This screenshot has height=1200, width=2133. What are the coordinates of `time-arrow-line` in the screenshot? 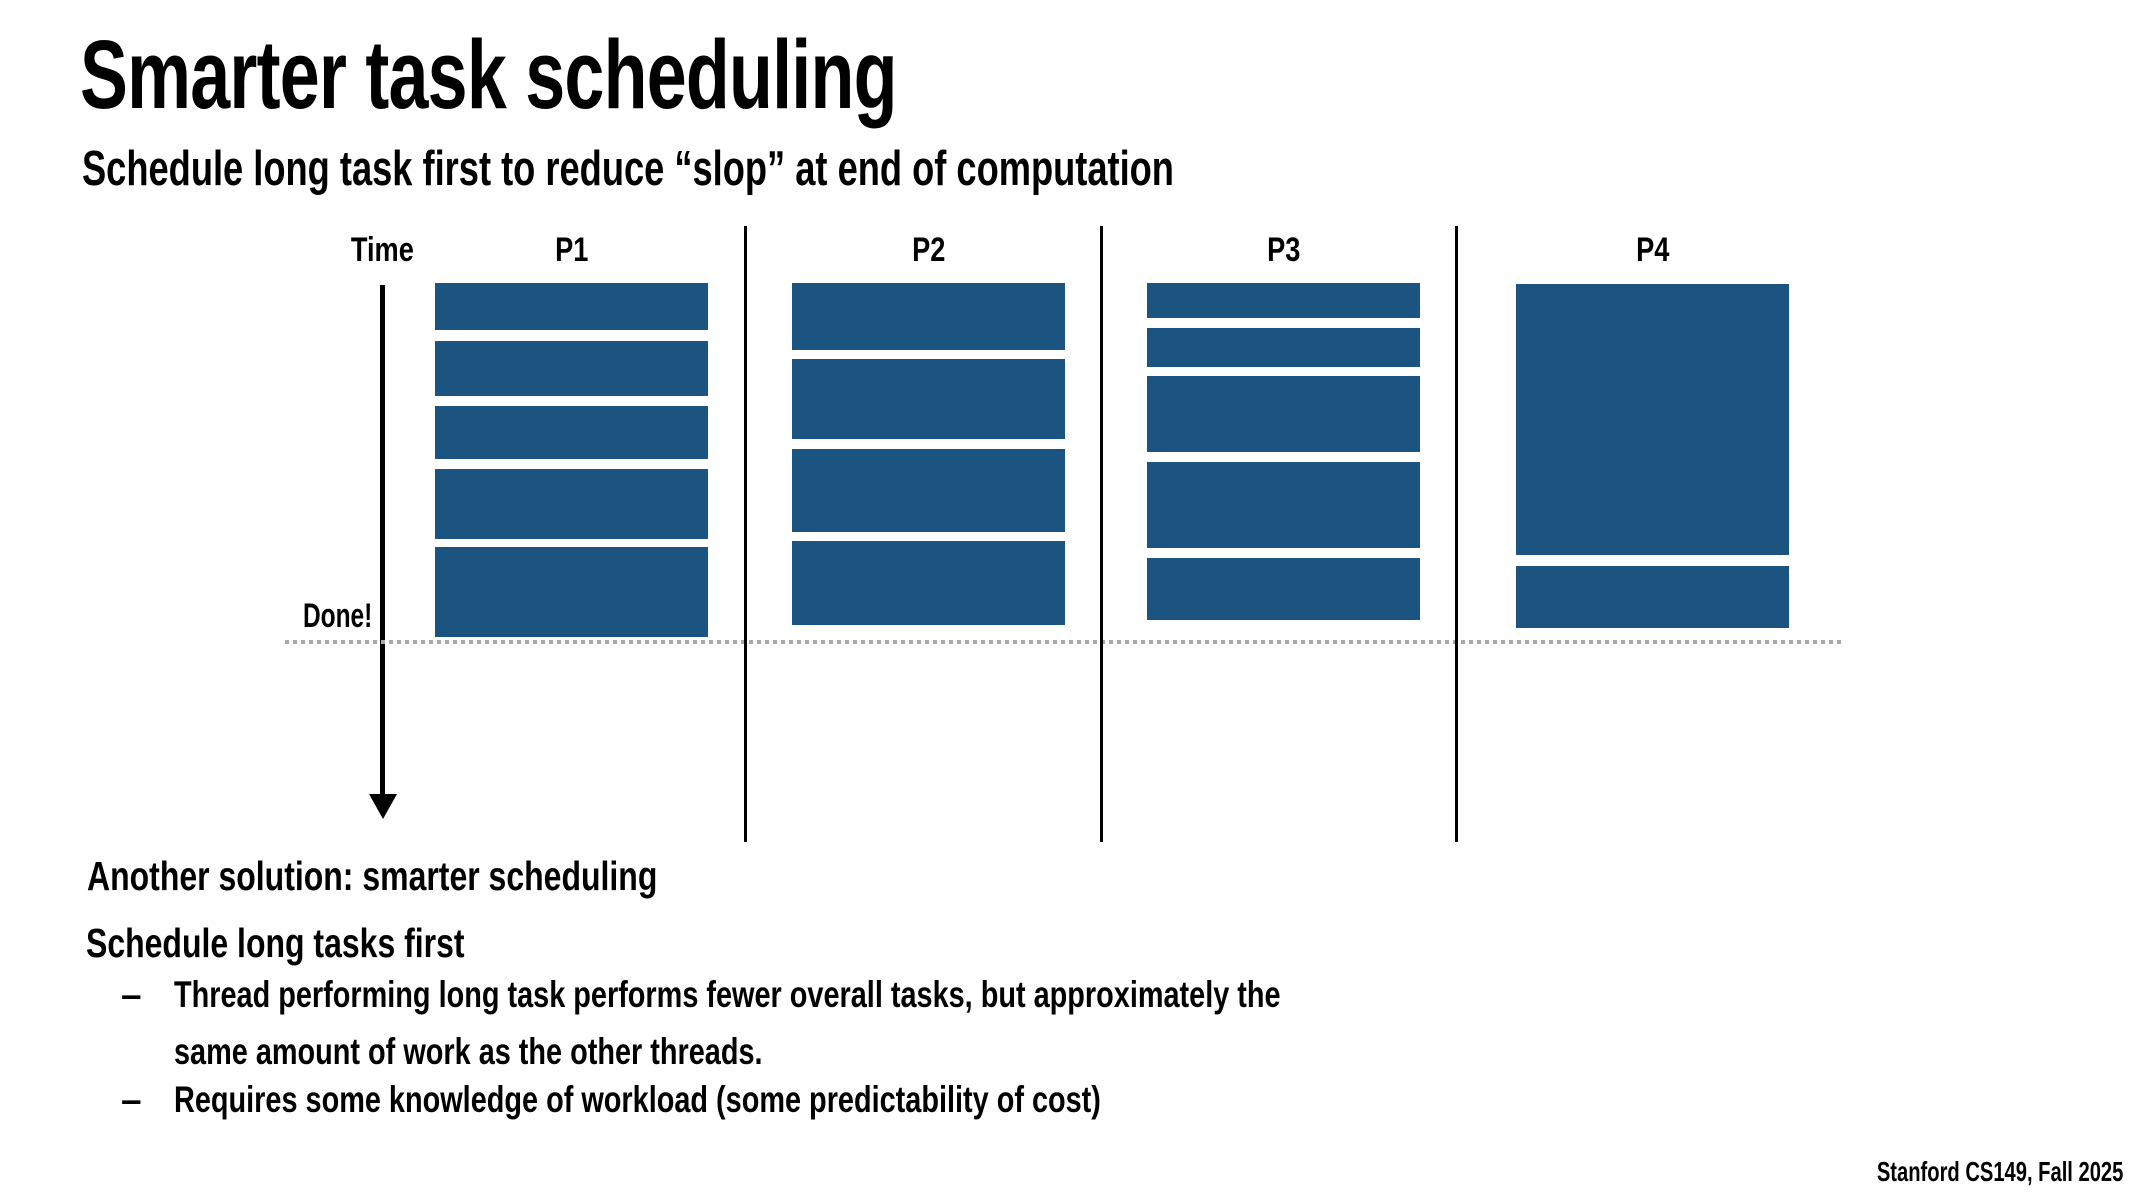 It's located at (382, 541).